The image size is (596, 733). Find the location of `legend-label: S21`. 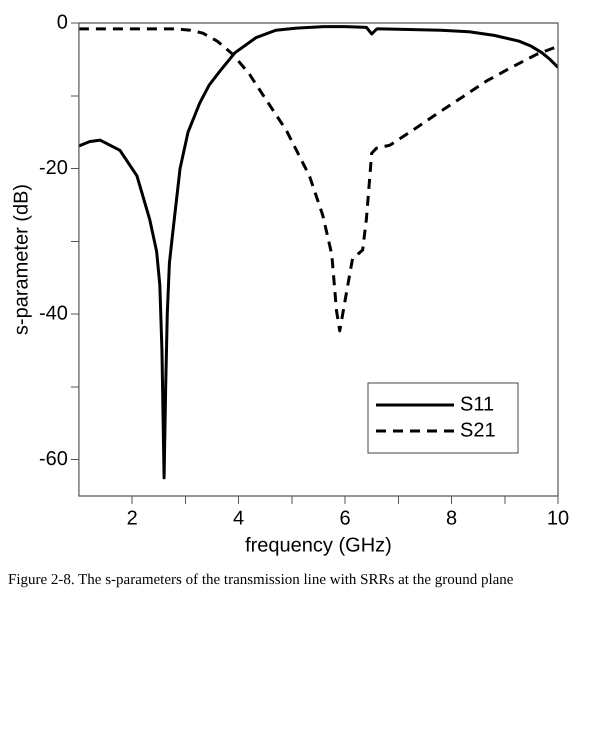

legend-label: S21 is located at coordinates (478, 431).